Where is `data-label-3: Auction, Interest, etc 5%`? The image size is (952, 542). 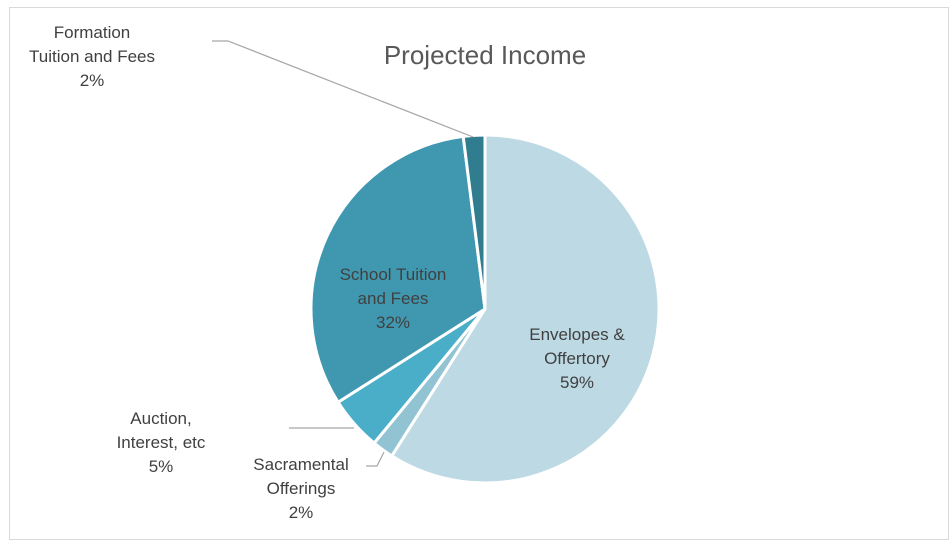 data-label-3: Auction, Interest, etc 5% is located at coordinates (161, 442).